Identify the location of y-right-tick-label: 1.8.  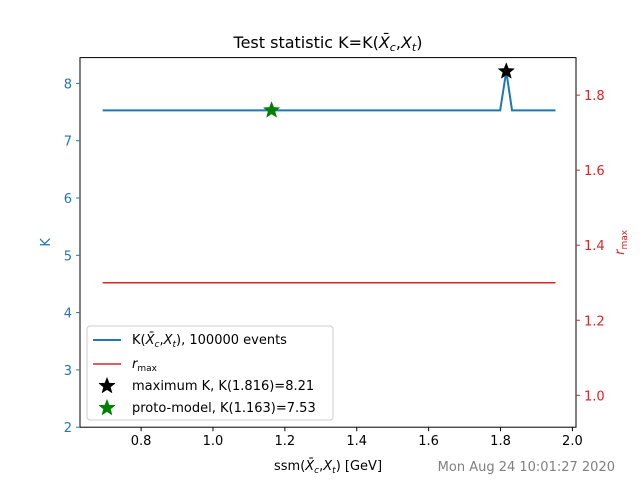
(594, 96).